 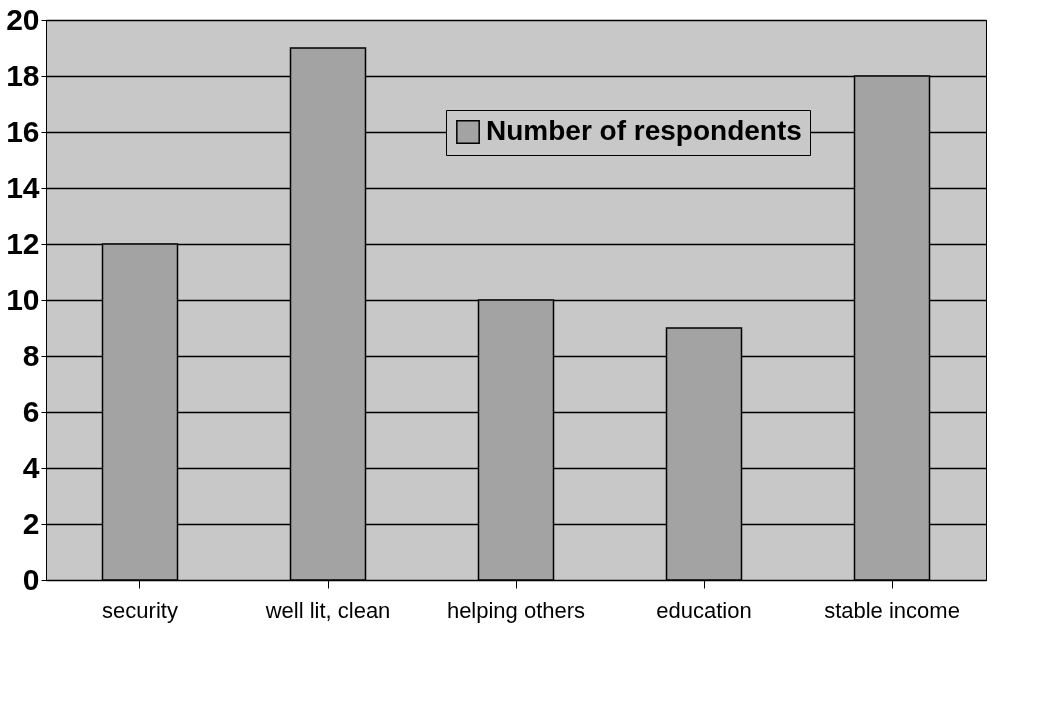 What do you see at coordinates (23, 75) in the screenshot?
I see `y-tick-label: 18` at bounding box center [23, 75].